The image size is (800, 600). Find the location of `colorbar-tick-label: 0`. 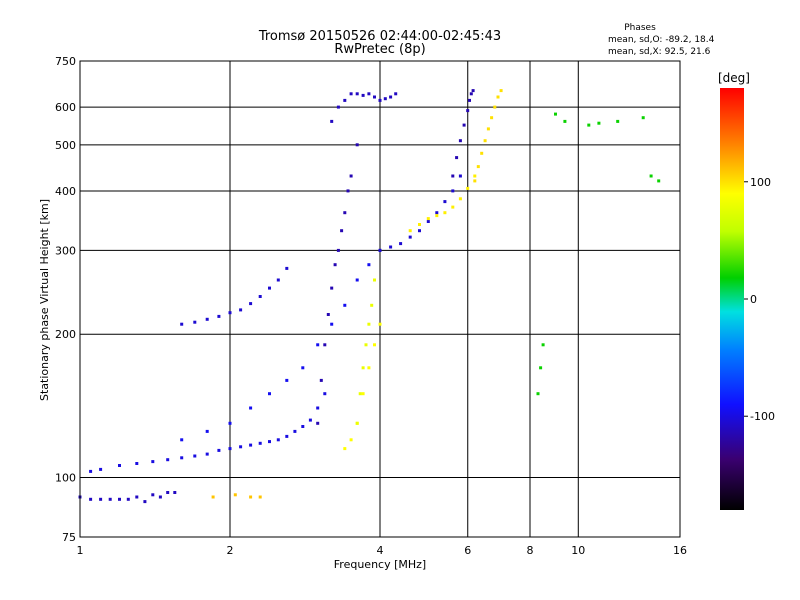

colorbar-tick-label: 0 is located at coordinates (753, 299).